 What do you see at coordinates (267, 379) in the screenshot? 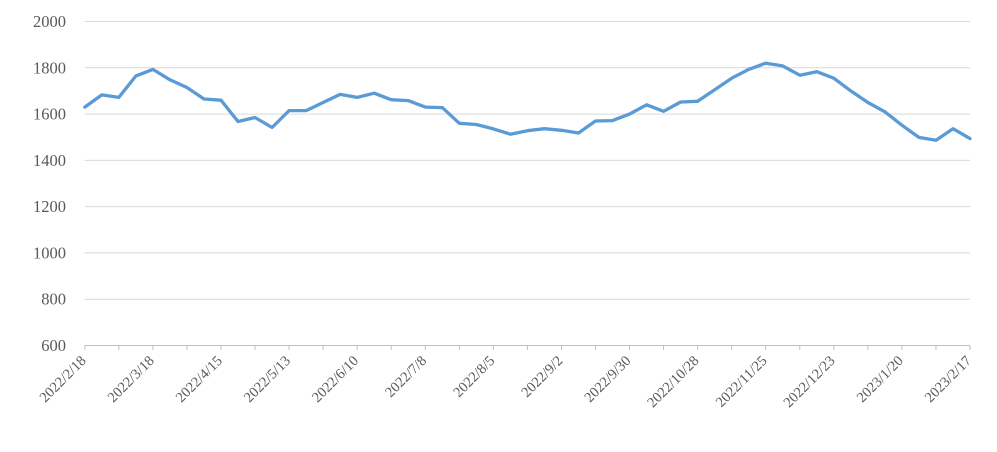
I see `x-tick-label: 2022/5/13` at bounding box center [267, 379].